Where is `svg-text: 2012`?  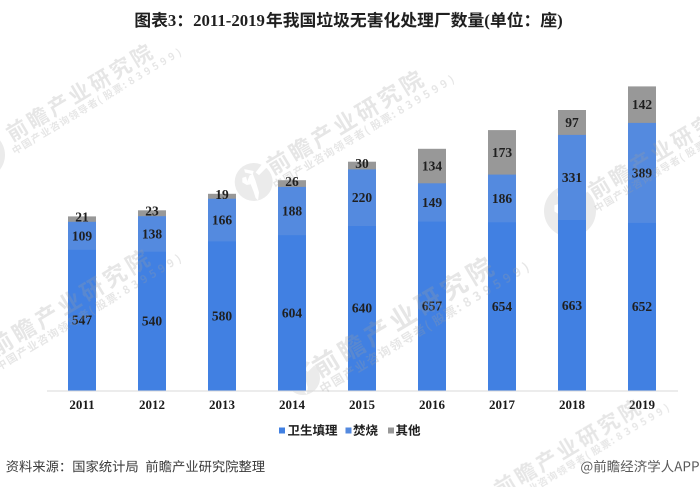
svg-text: 2012 is located at coordinates (152, 404).